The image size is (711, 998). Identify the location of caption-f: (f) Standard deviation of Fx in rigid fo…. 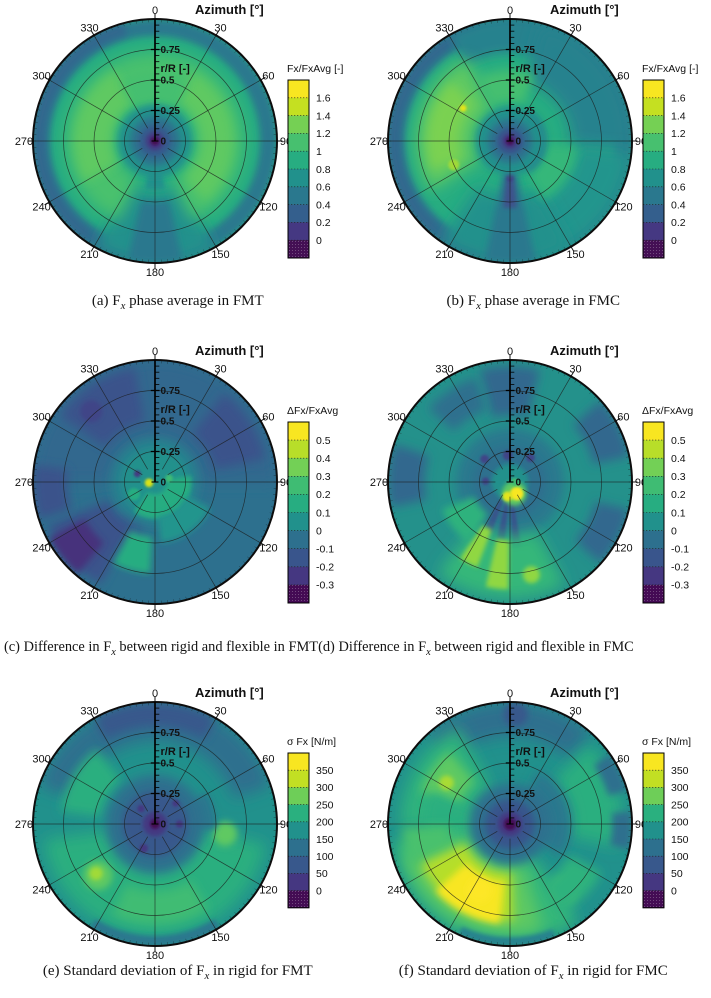
(533, 973).